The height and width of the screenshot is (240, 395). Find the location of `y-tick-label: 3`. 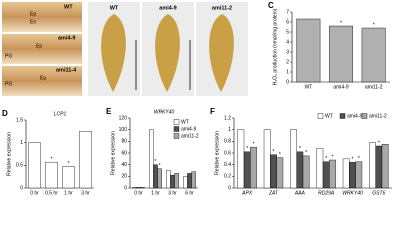

y-tick-label: 3 is located at coordinates (287, 52).